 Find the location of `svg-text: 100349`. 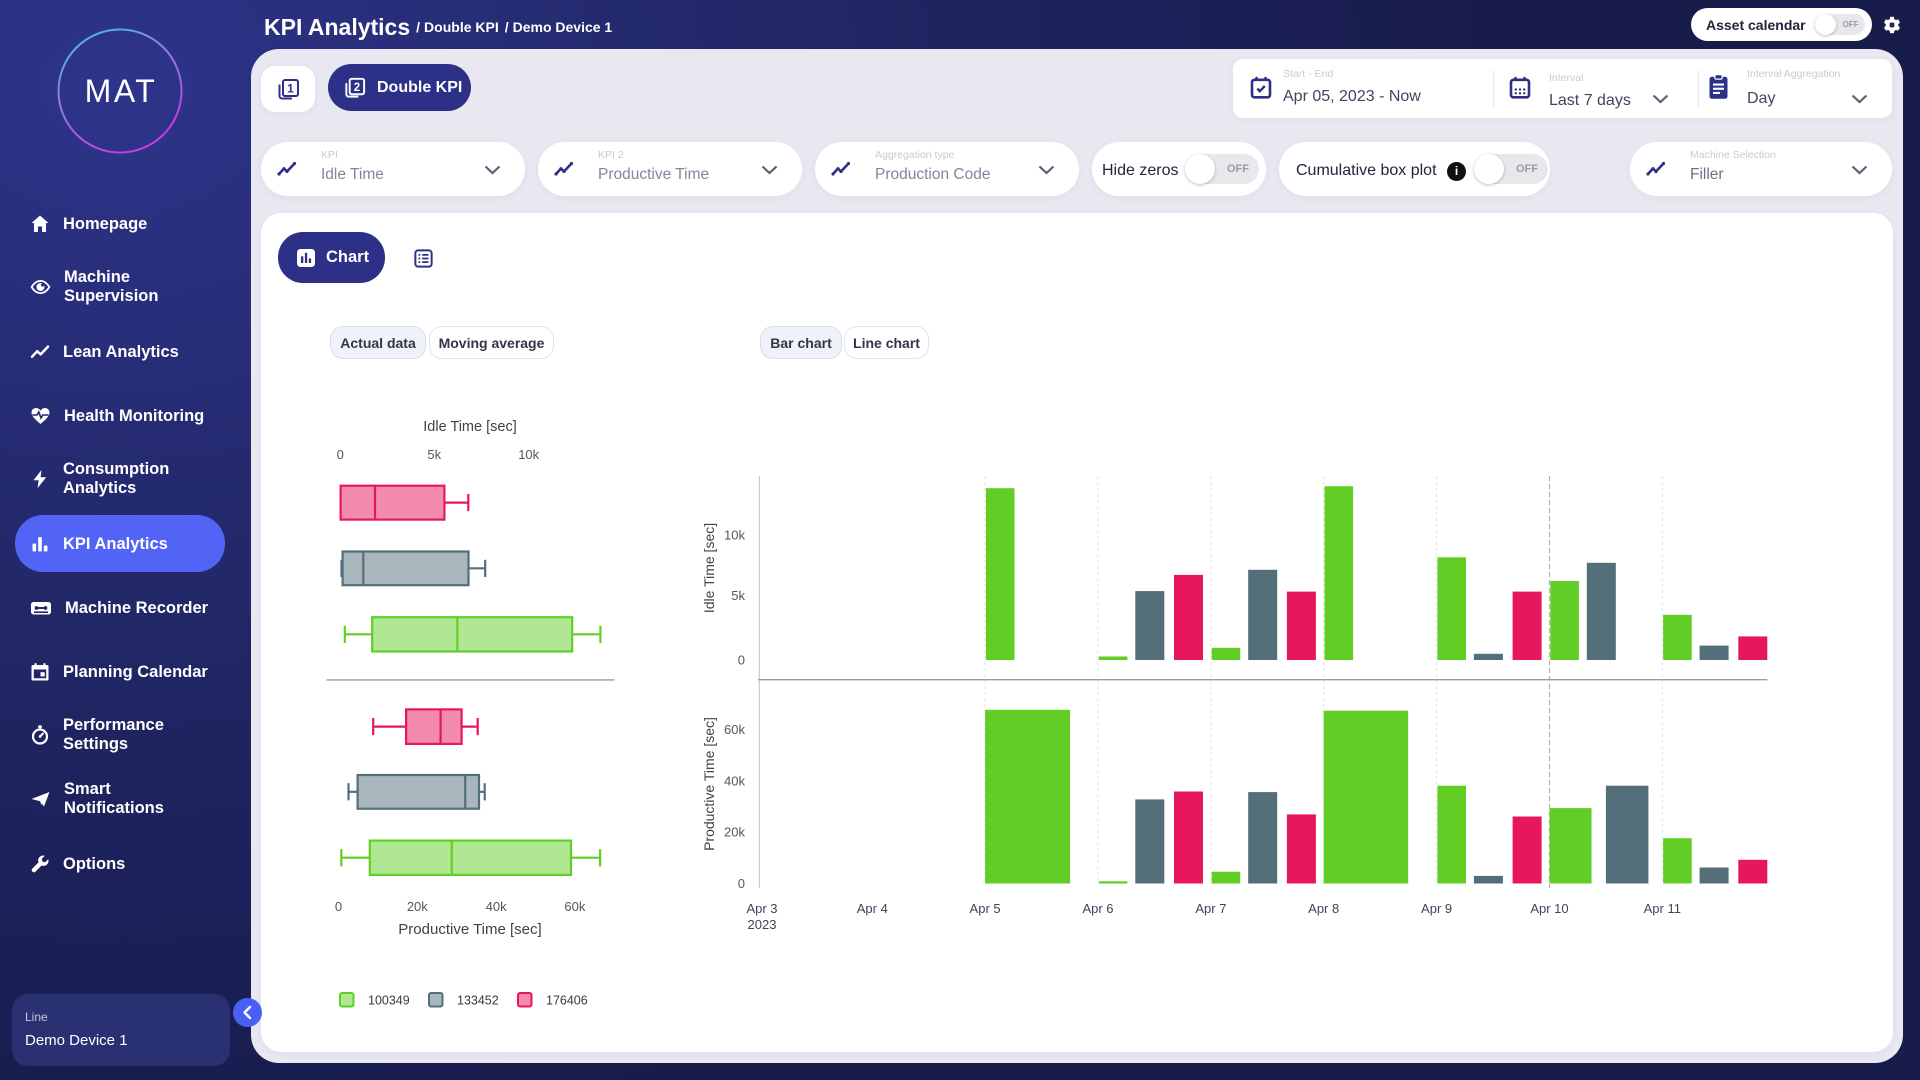

svg-text: 100349 is located at coordinates (389, 1001).